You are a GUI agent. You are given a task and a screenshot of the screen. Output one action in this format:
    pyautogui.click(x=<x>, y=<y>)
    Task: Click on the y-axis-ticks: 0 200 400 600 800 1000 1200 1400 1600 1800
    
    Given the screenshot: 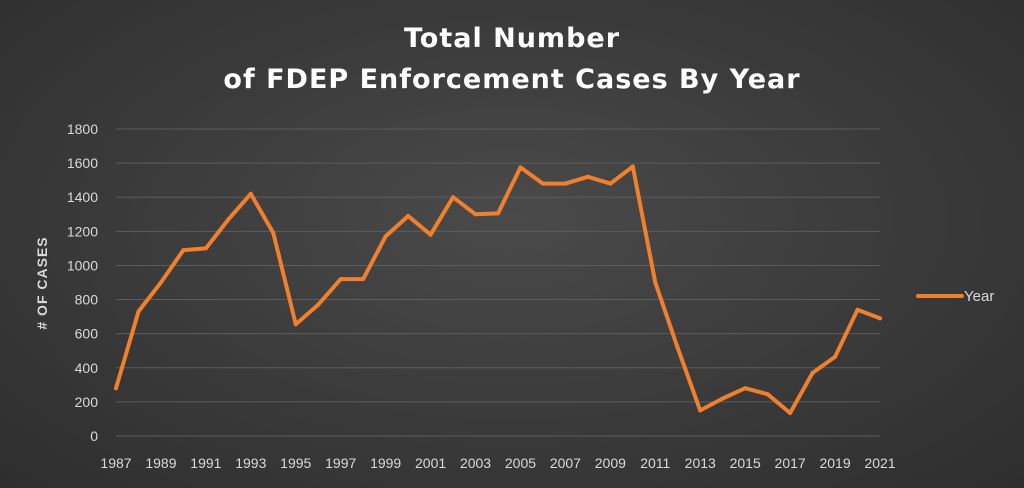 What is the action you would take?
    pyautogui.click(x=82, y=282)
    